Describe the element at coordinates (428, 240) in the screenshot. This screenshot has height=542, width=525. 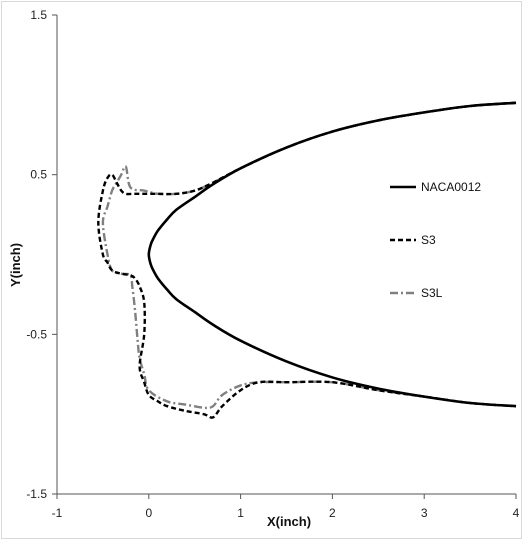
I see `legend-label-s3: S3` at that location.